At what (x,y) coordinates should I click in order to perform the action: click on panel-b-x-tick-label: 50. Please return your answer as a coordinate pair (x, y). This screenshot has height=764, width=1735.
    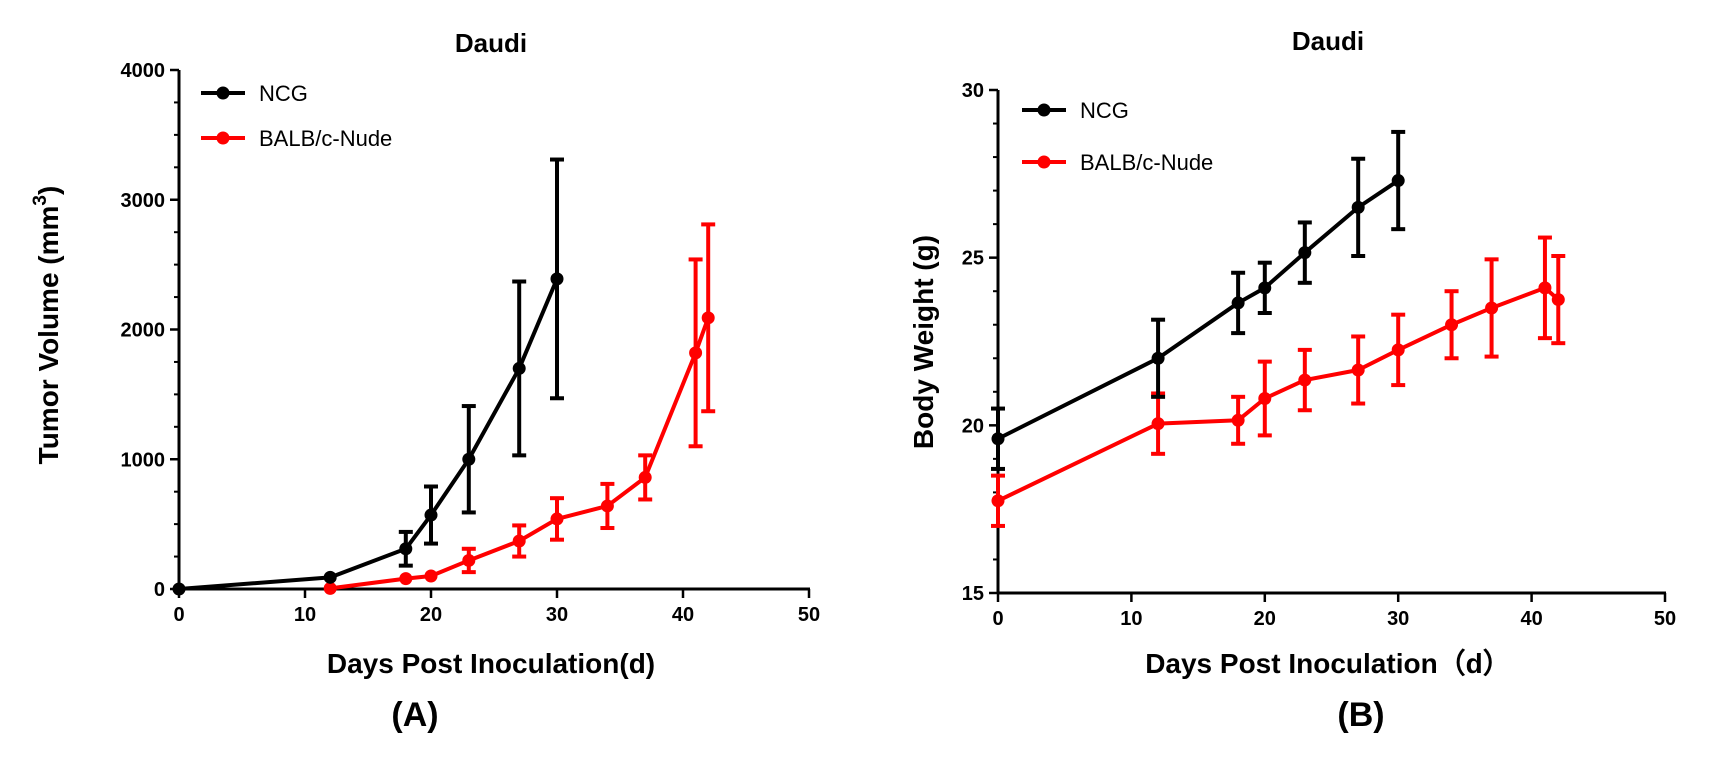
    Looking at the image, I should click on (1665, 619).